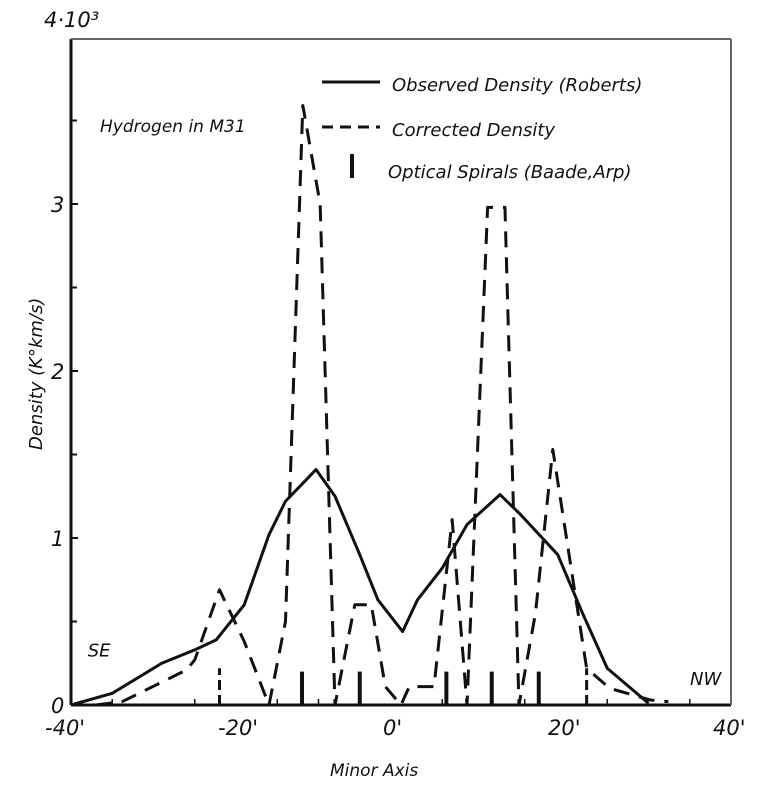  Describe the element at coordinates (517, 85) in the screenshot. I see `legend-item-observed: Observed Density (Roberts)` at that location.